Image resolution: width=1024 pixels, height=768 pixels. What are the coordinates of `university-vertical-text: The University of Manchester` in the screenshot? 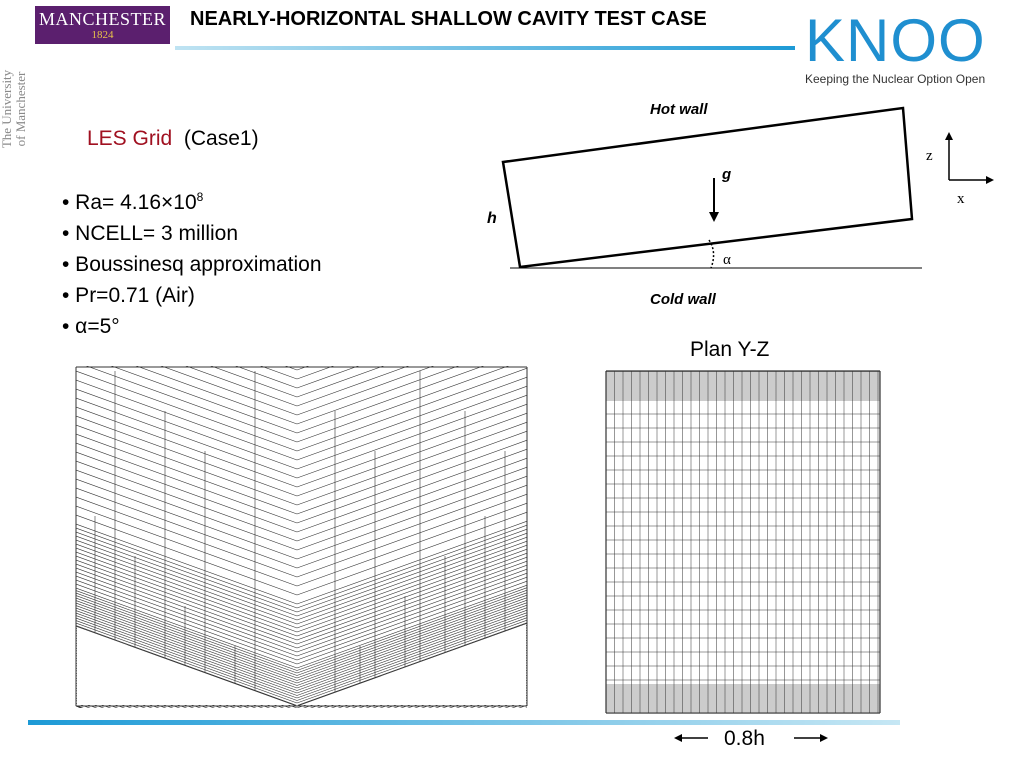 It's located at (14, 109).